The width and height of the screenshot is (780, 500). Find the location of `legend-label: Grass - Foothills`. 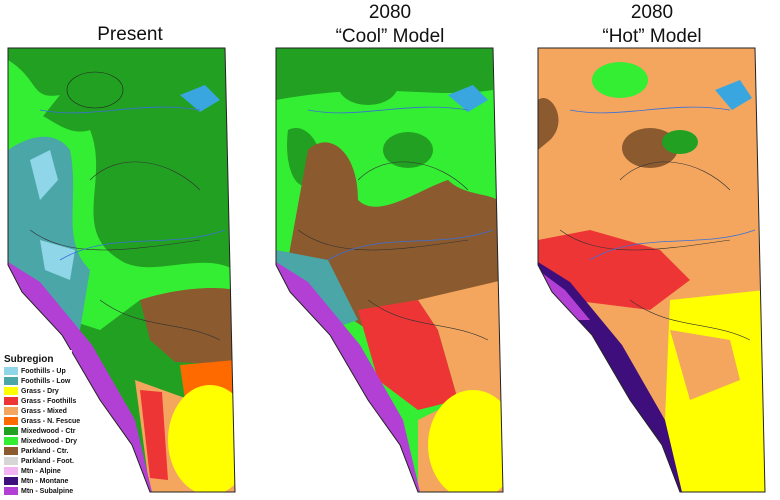

legend-label: Grass - Foothills is located at coordinates (48, 401).